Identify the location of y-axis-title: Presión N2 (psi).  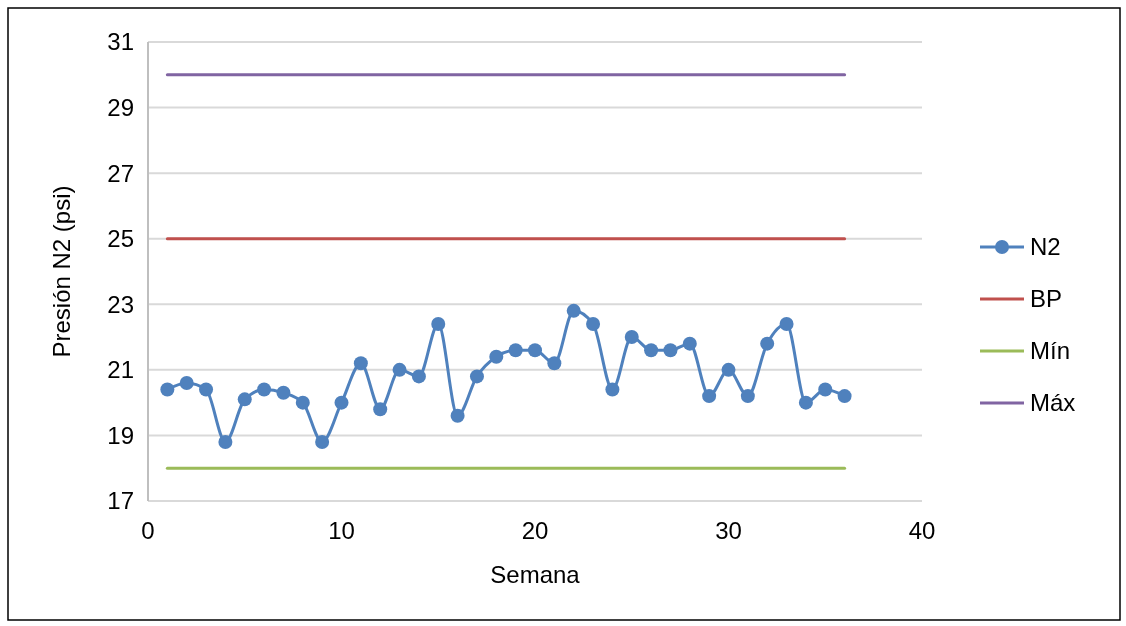
(61, 271).